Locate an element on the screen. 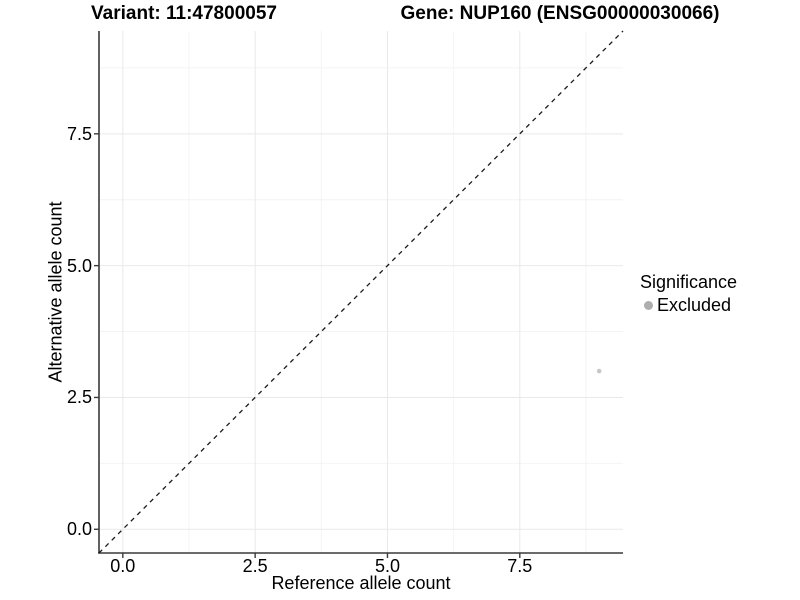 The image size is (800, 600). gene-title: Gene: NUP160 (ENSG00000030066) is located at coordinates (560, 13).